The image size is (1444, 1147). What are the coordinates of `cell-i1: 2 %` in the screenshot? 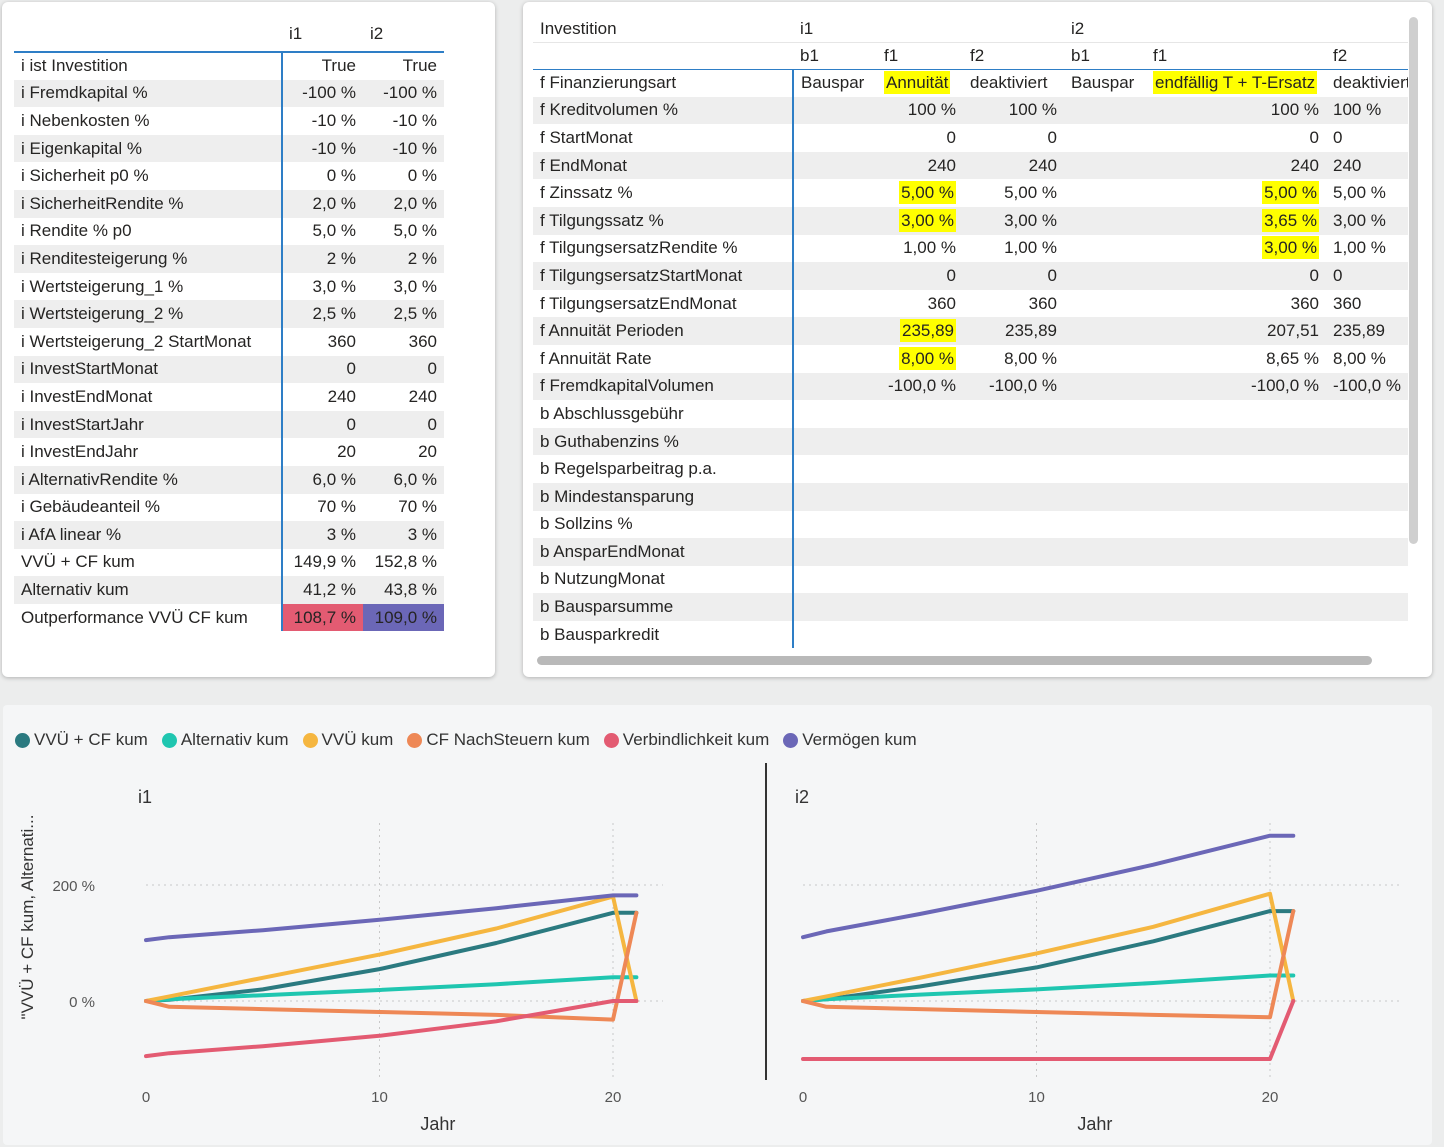 It's located at (322, 259).